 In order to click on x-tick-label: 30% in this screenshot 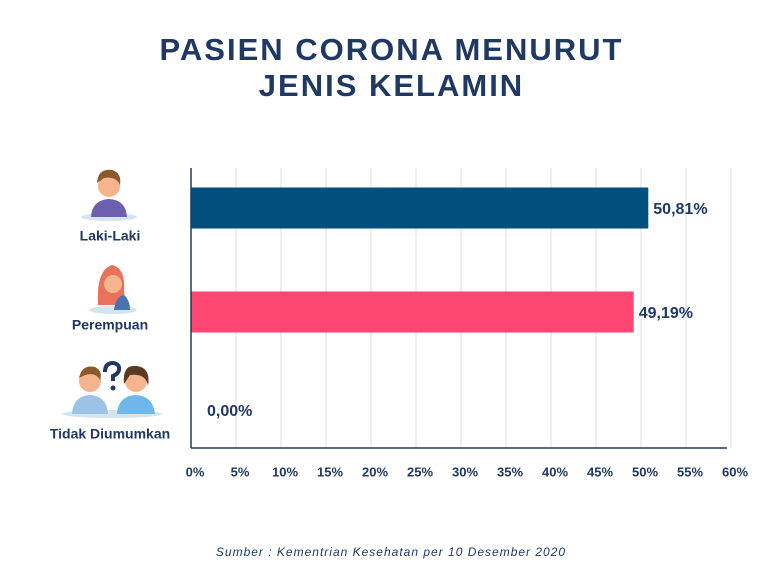, I will do `click(465, 471)`.